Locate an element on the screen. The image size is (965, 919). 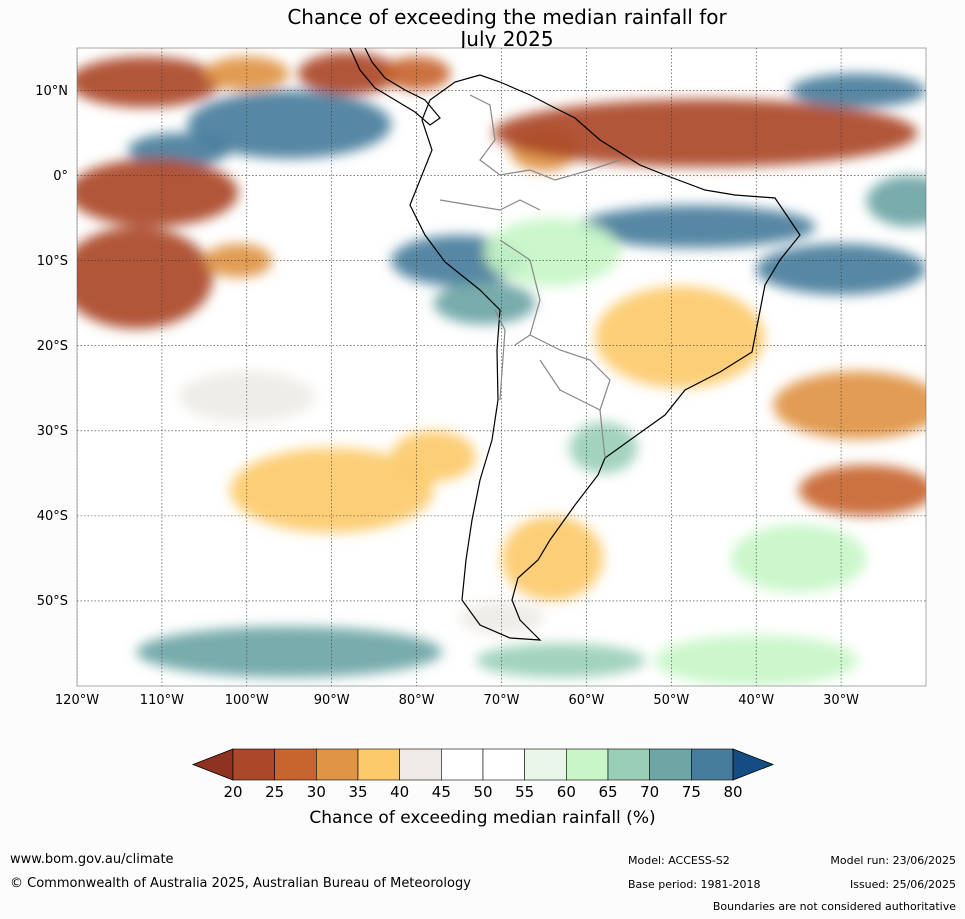
colorbar is located at coordinates (483, 764).